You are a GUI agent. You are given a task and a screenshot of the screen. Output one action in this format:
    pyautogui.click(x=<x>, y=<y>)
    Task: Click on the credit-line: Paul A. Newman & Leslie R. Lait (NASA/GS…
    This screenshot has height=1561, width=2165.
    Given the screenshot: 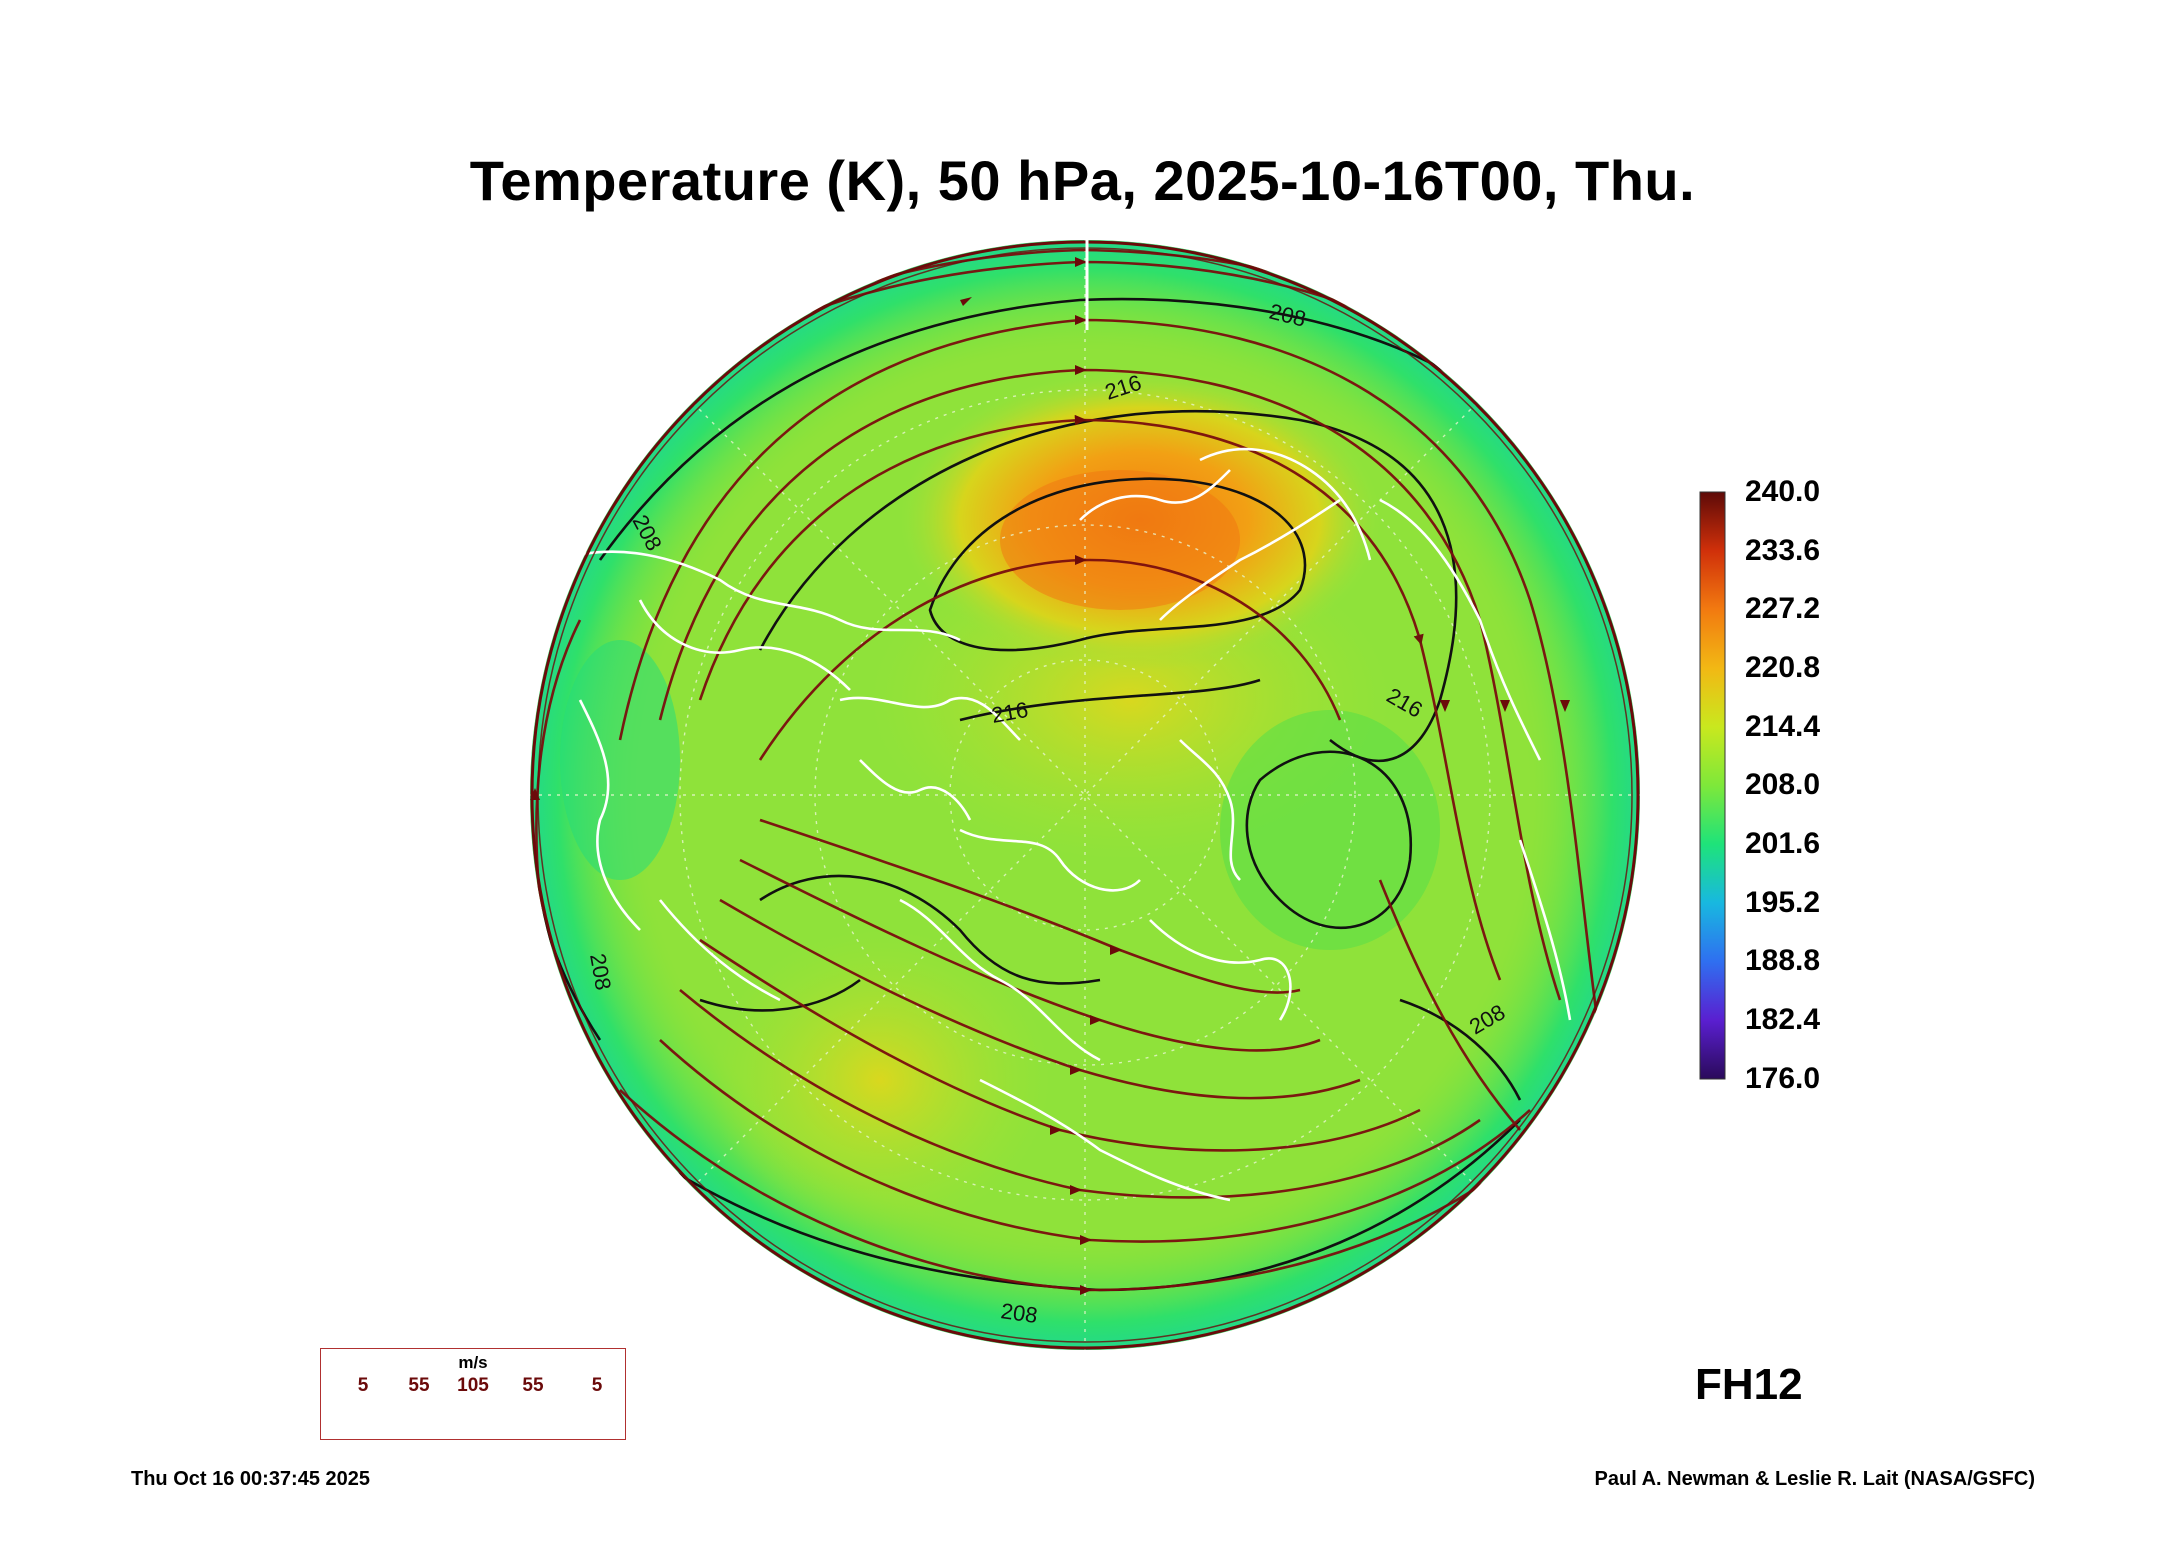 What is the action you would take?
    pyautogui.click(x=1814, y=1479)
    